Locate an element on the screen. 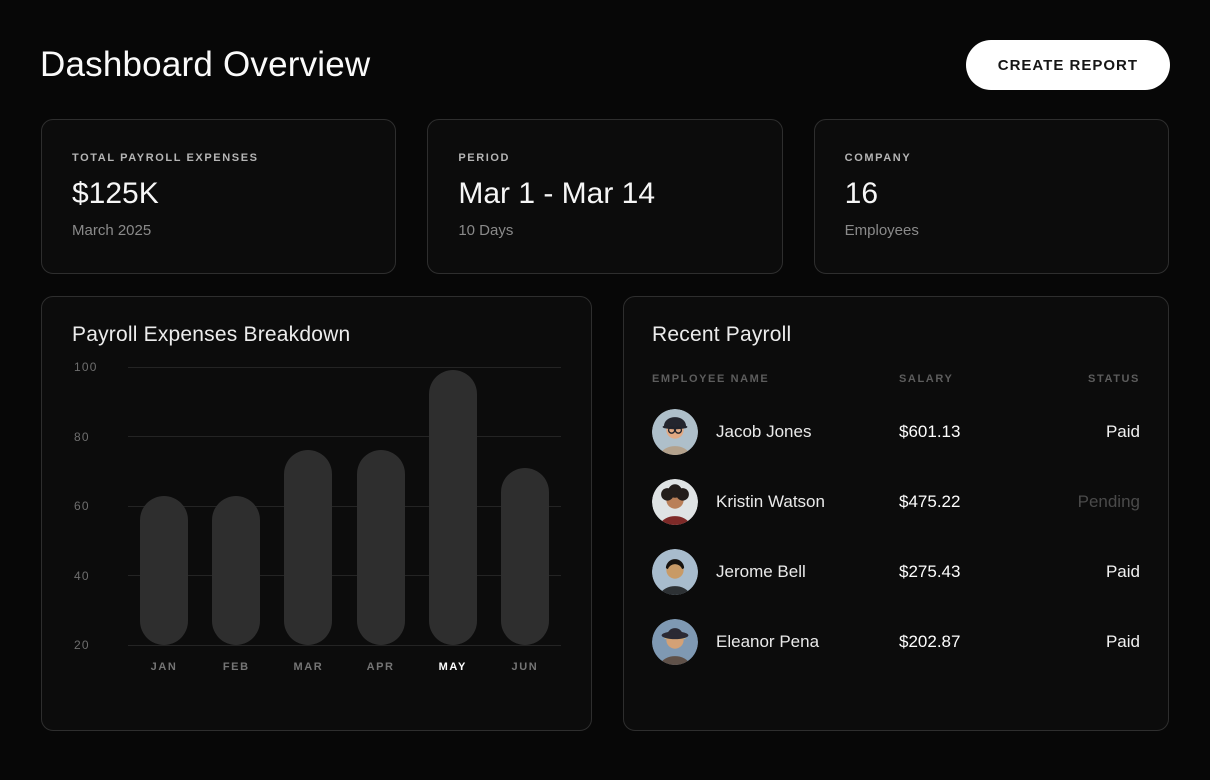 Image resolution: width=1210 pixels, height=780 pixels. table-row: Jacob Jones $601.13 Paid is located at coordinates (896, 432).